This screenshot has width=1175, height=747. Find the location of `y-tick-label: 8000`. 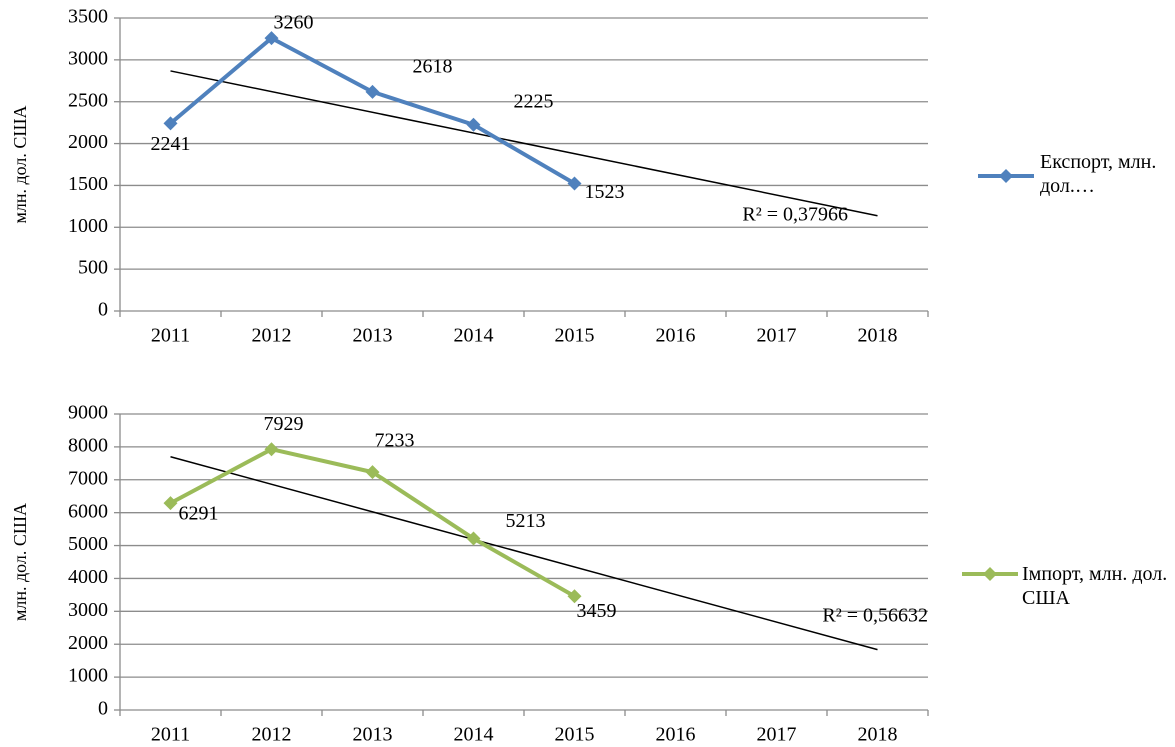

y-tick-label: 8000 is located at coordinates (88, 445).